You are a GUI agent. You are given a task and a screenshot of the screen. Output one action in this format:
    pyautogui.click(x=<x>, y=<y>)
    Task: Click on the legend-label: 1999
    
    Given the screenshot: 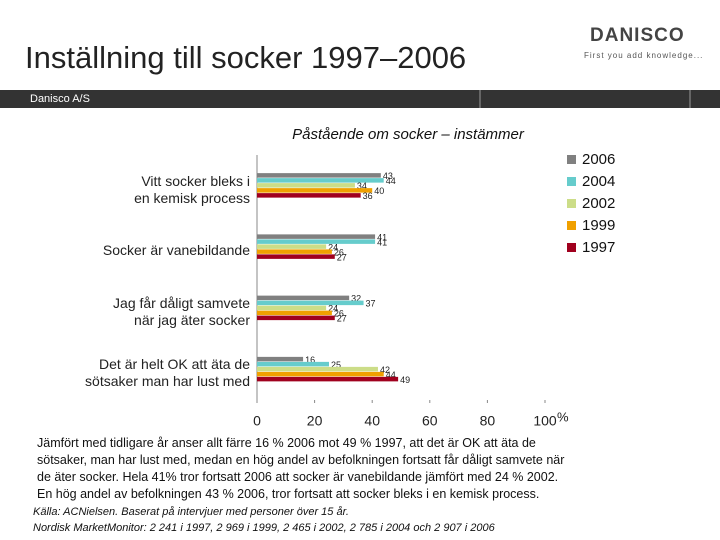 What is the action you would take?
    pyautogui.click(x=598, y=225)
    